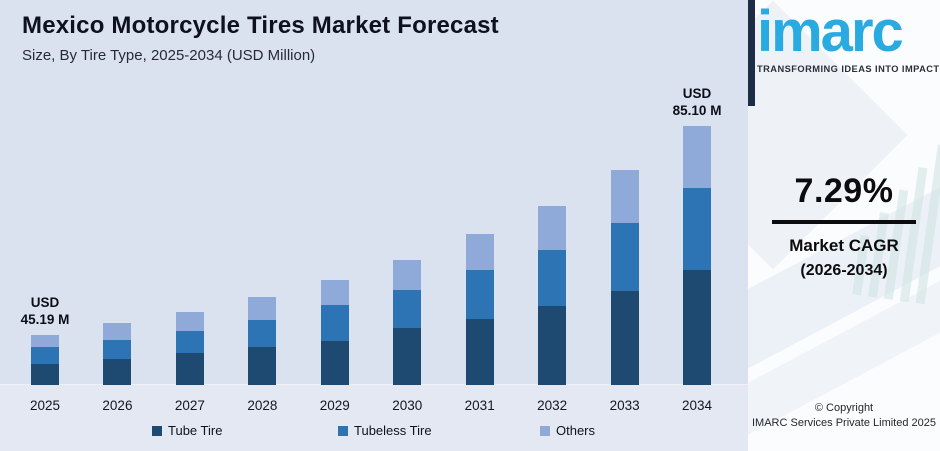  What do you see at coordinates (407, 275) in the screenshot?
I see `segment-others-2030` at bounding box center [407, 275].